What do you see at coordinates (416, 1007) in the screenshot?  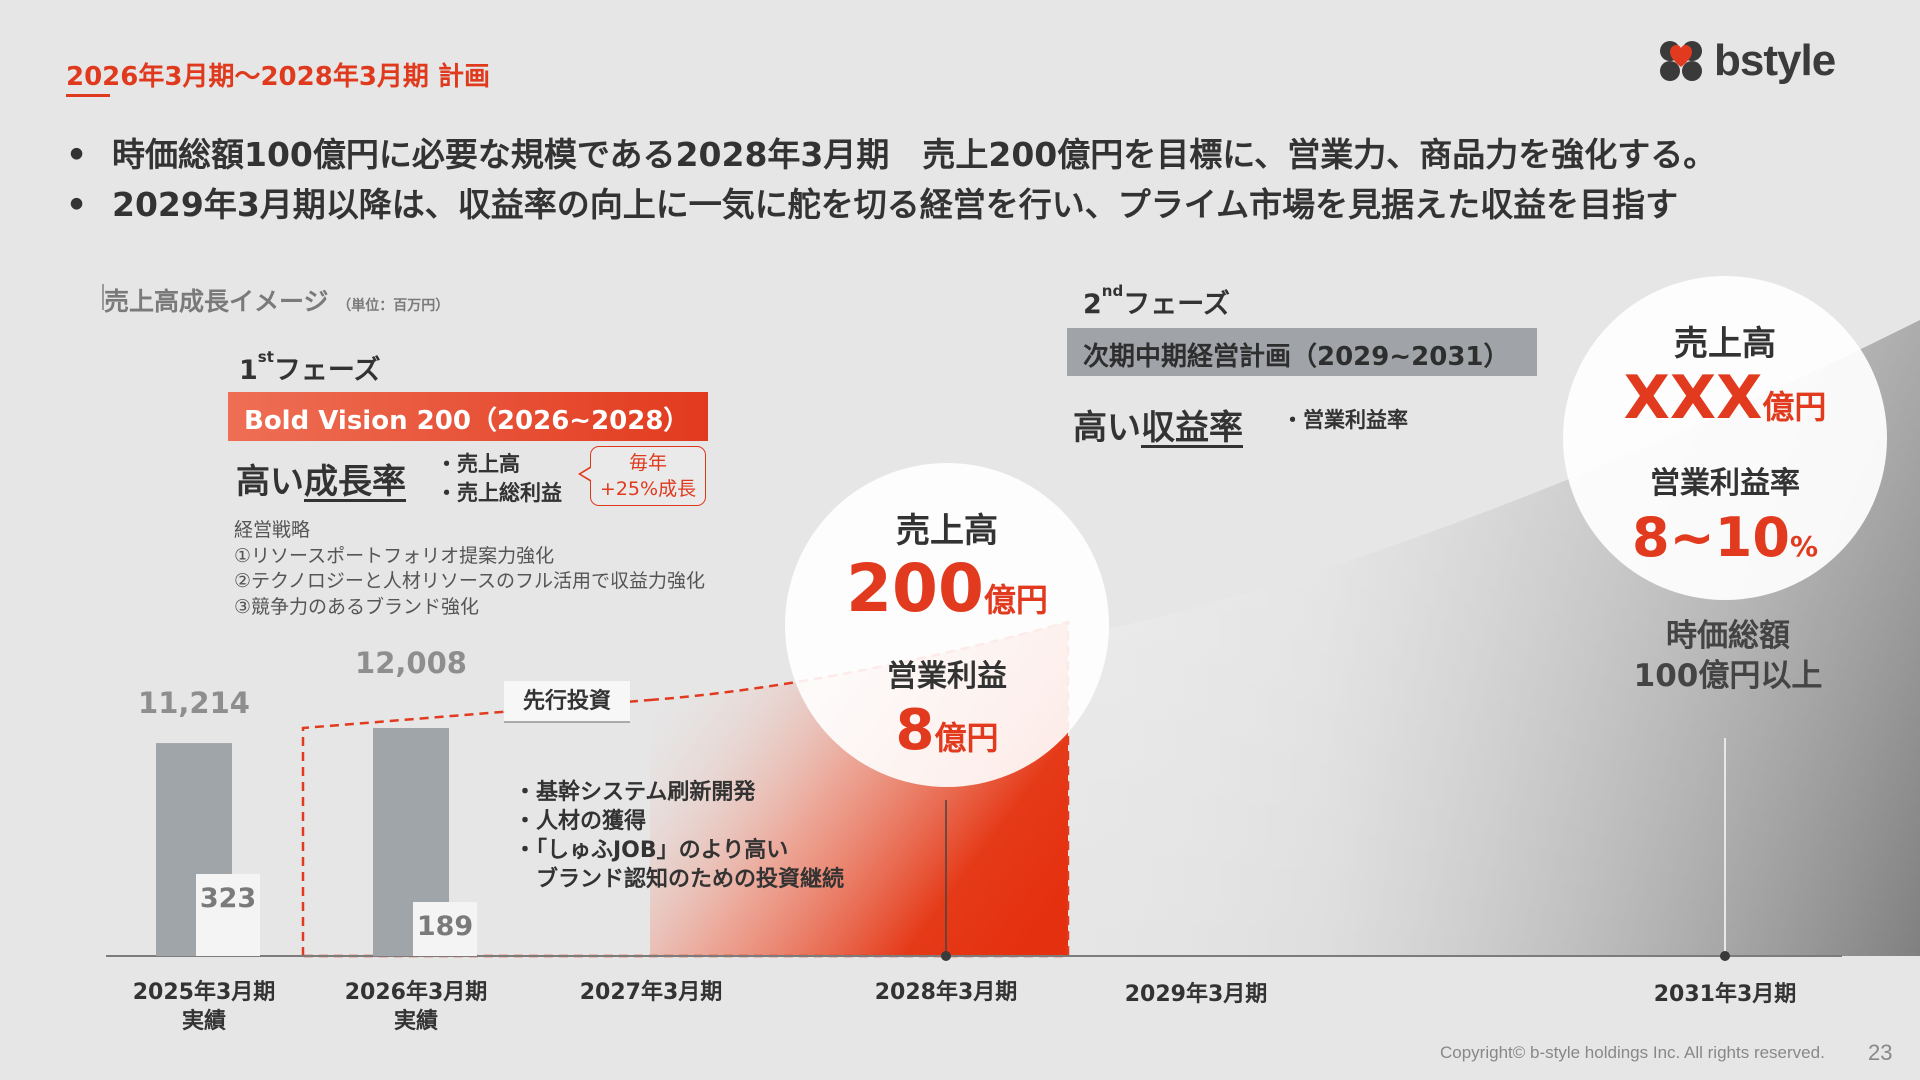 I see `x-label-2026: 2026年3月期 実績` at bounding box center [416, 1007].